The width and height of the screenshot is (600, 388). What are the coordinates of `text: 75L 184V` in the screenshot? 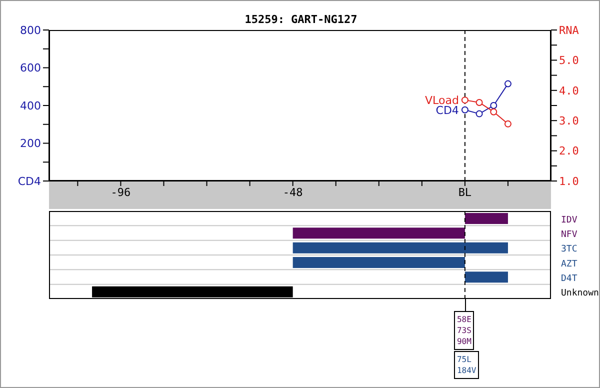 It's located at (467, 365).